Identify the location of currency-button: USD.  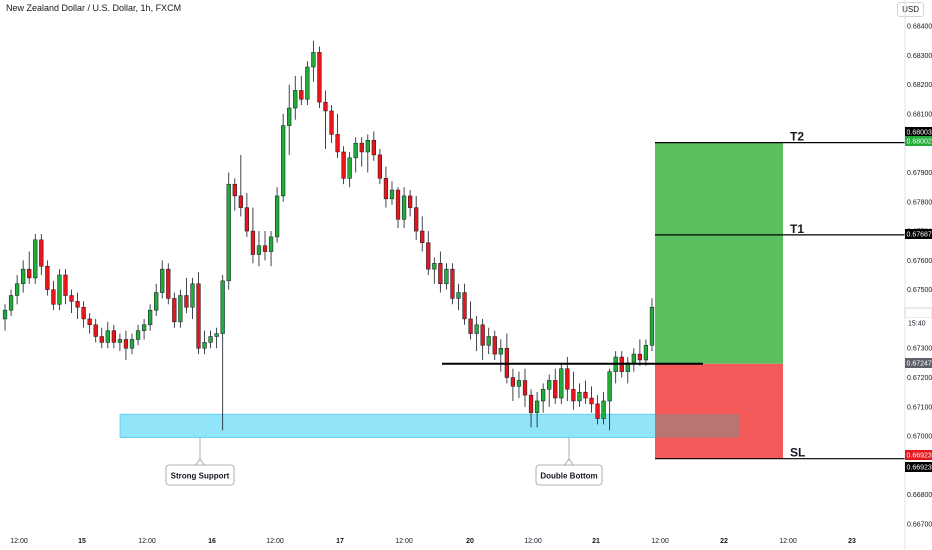
(910, 9).